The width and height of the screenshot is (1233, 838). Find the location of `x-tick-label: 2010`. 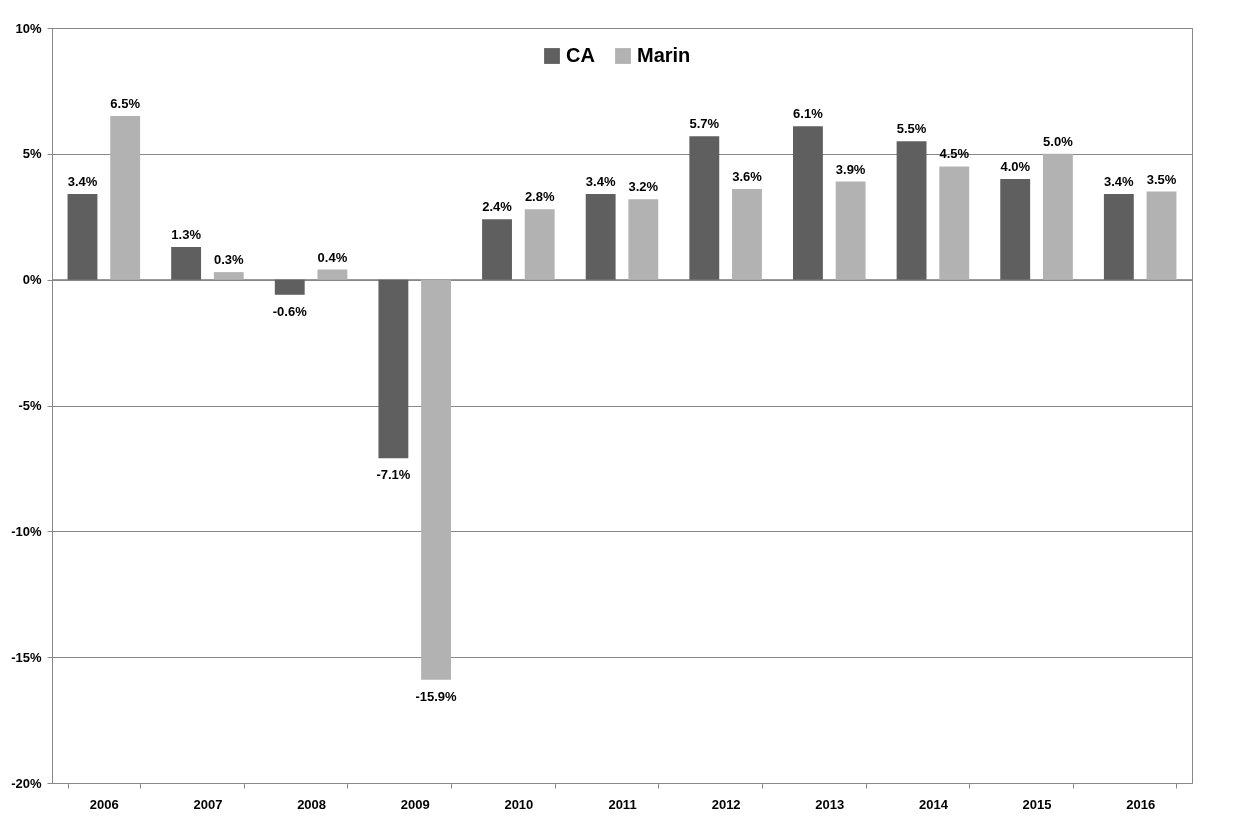

x-tick-label: 2010 is located at coordinates (519, 804).